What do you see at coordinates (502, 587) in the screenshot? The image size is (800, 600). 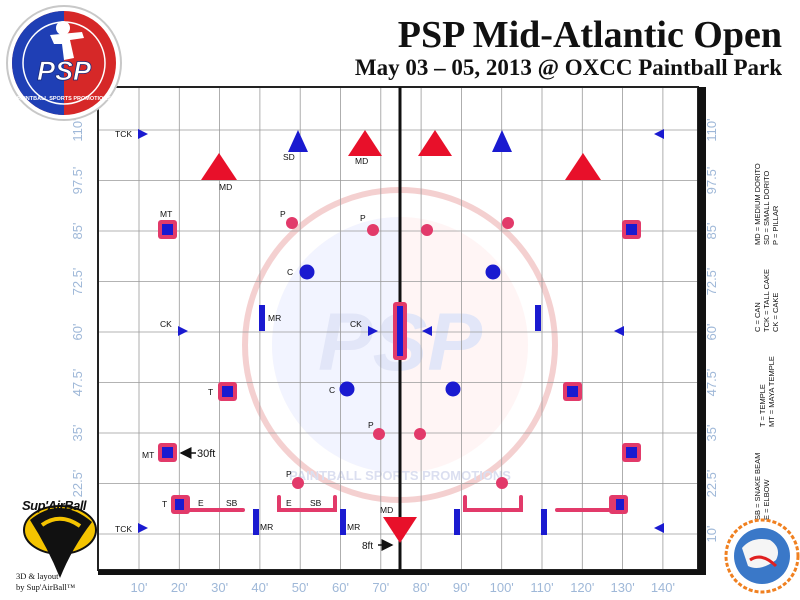 I see `x-tick-label: 100'` at bounding box center [502, 587].